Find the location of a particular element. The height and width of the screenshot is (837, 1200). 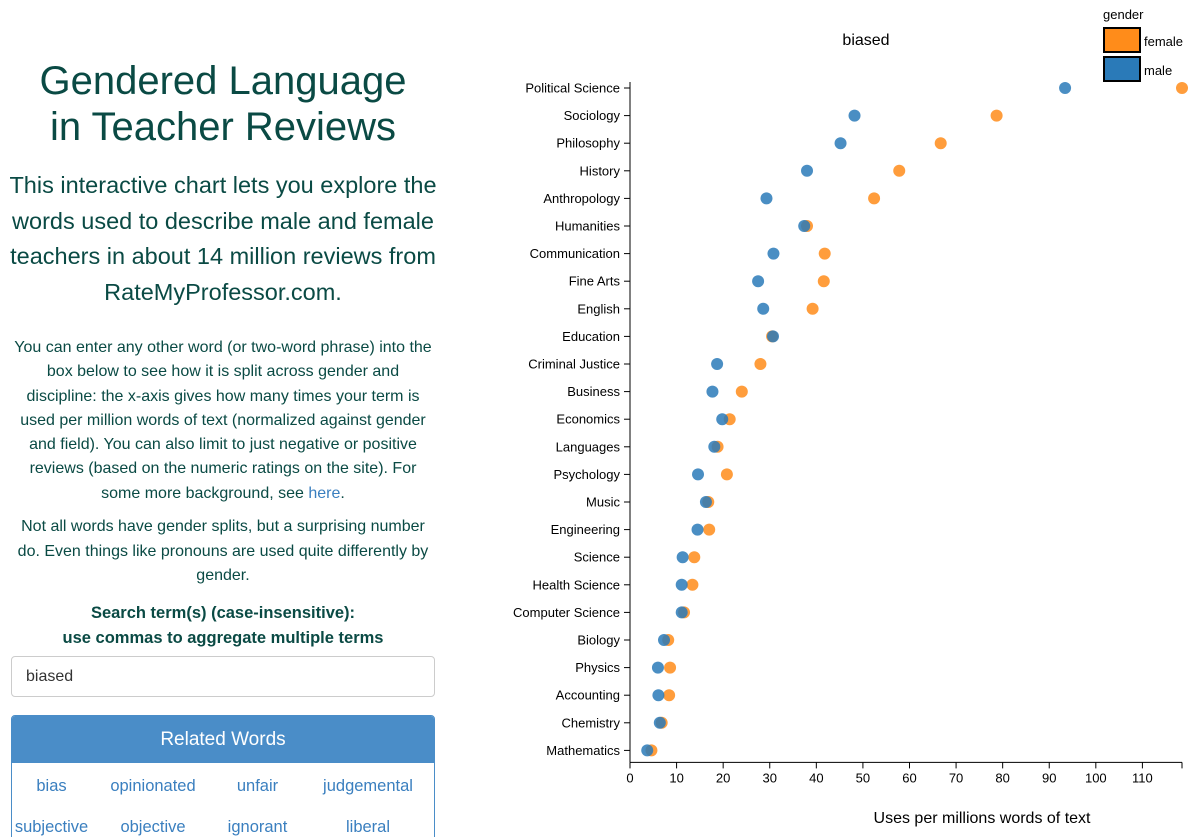

page-title: Gendered Language in Teacher Reviews is located at coordinates (223, 104).